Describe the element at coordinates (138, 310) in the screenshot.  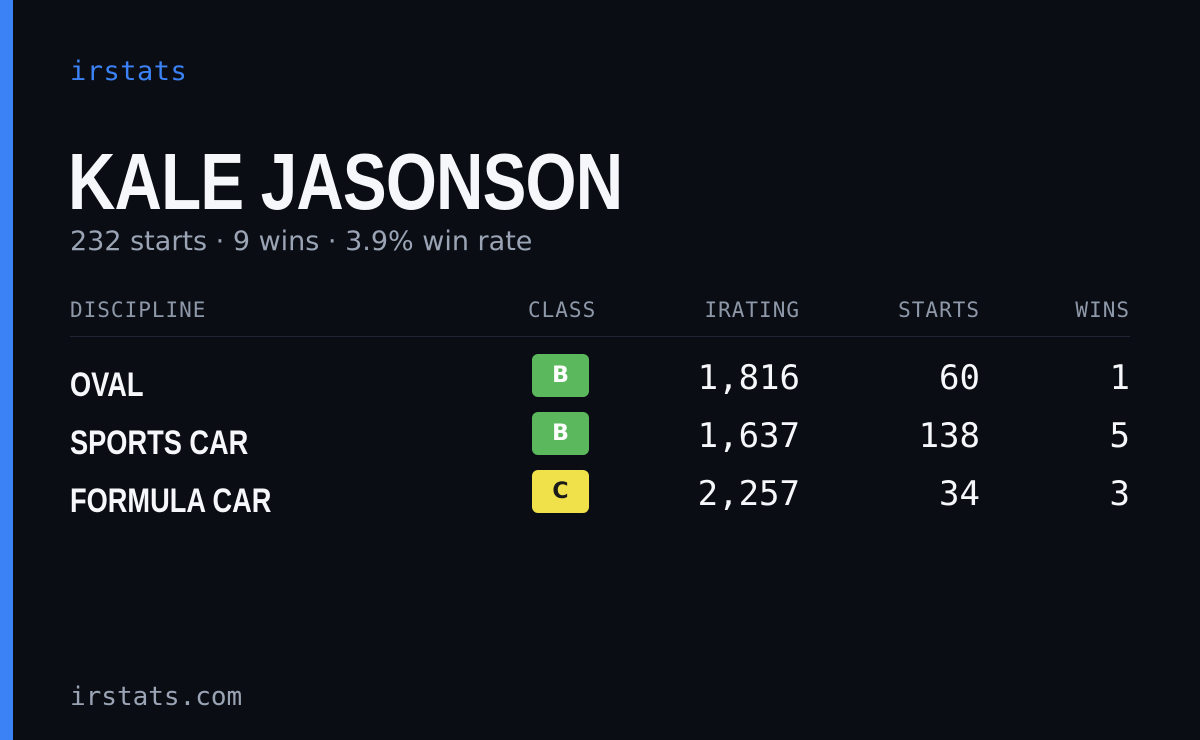
I see `header-discipline: DISCIPLINE` at that location.